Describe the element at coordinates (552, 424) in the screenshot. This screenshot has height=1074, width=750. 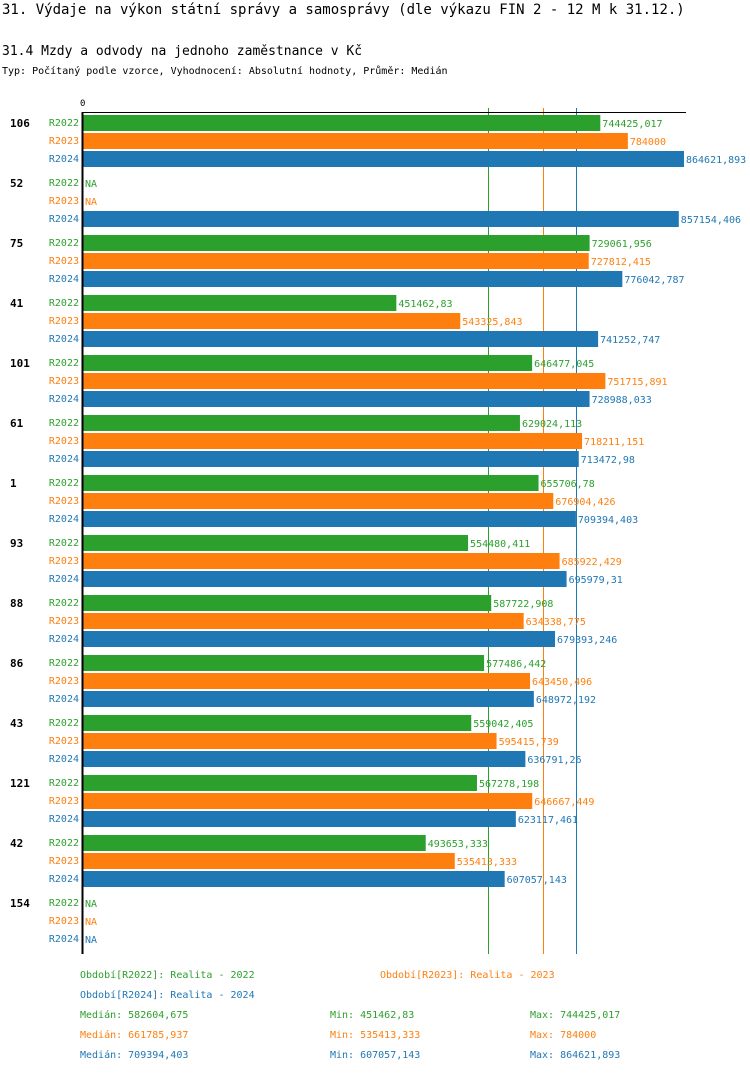
I see `data-label: 629024,113` at that location.